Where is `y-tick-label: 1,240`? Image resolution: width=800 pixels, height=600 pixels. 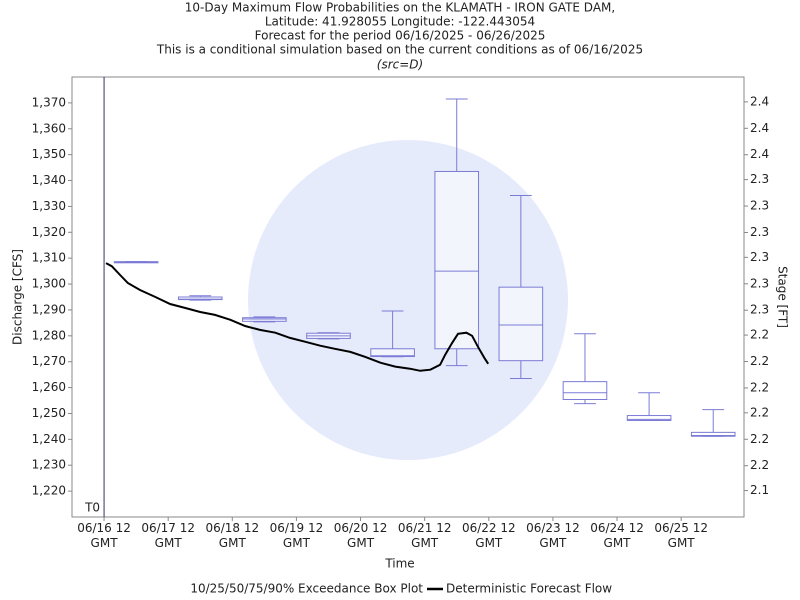 y-tick-label: 1,240 is located at coordinates (49, 439).